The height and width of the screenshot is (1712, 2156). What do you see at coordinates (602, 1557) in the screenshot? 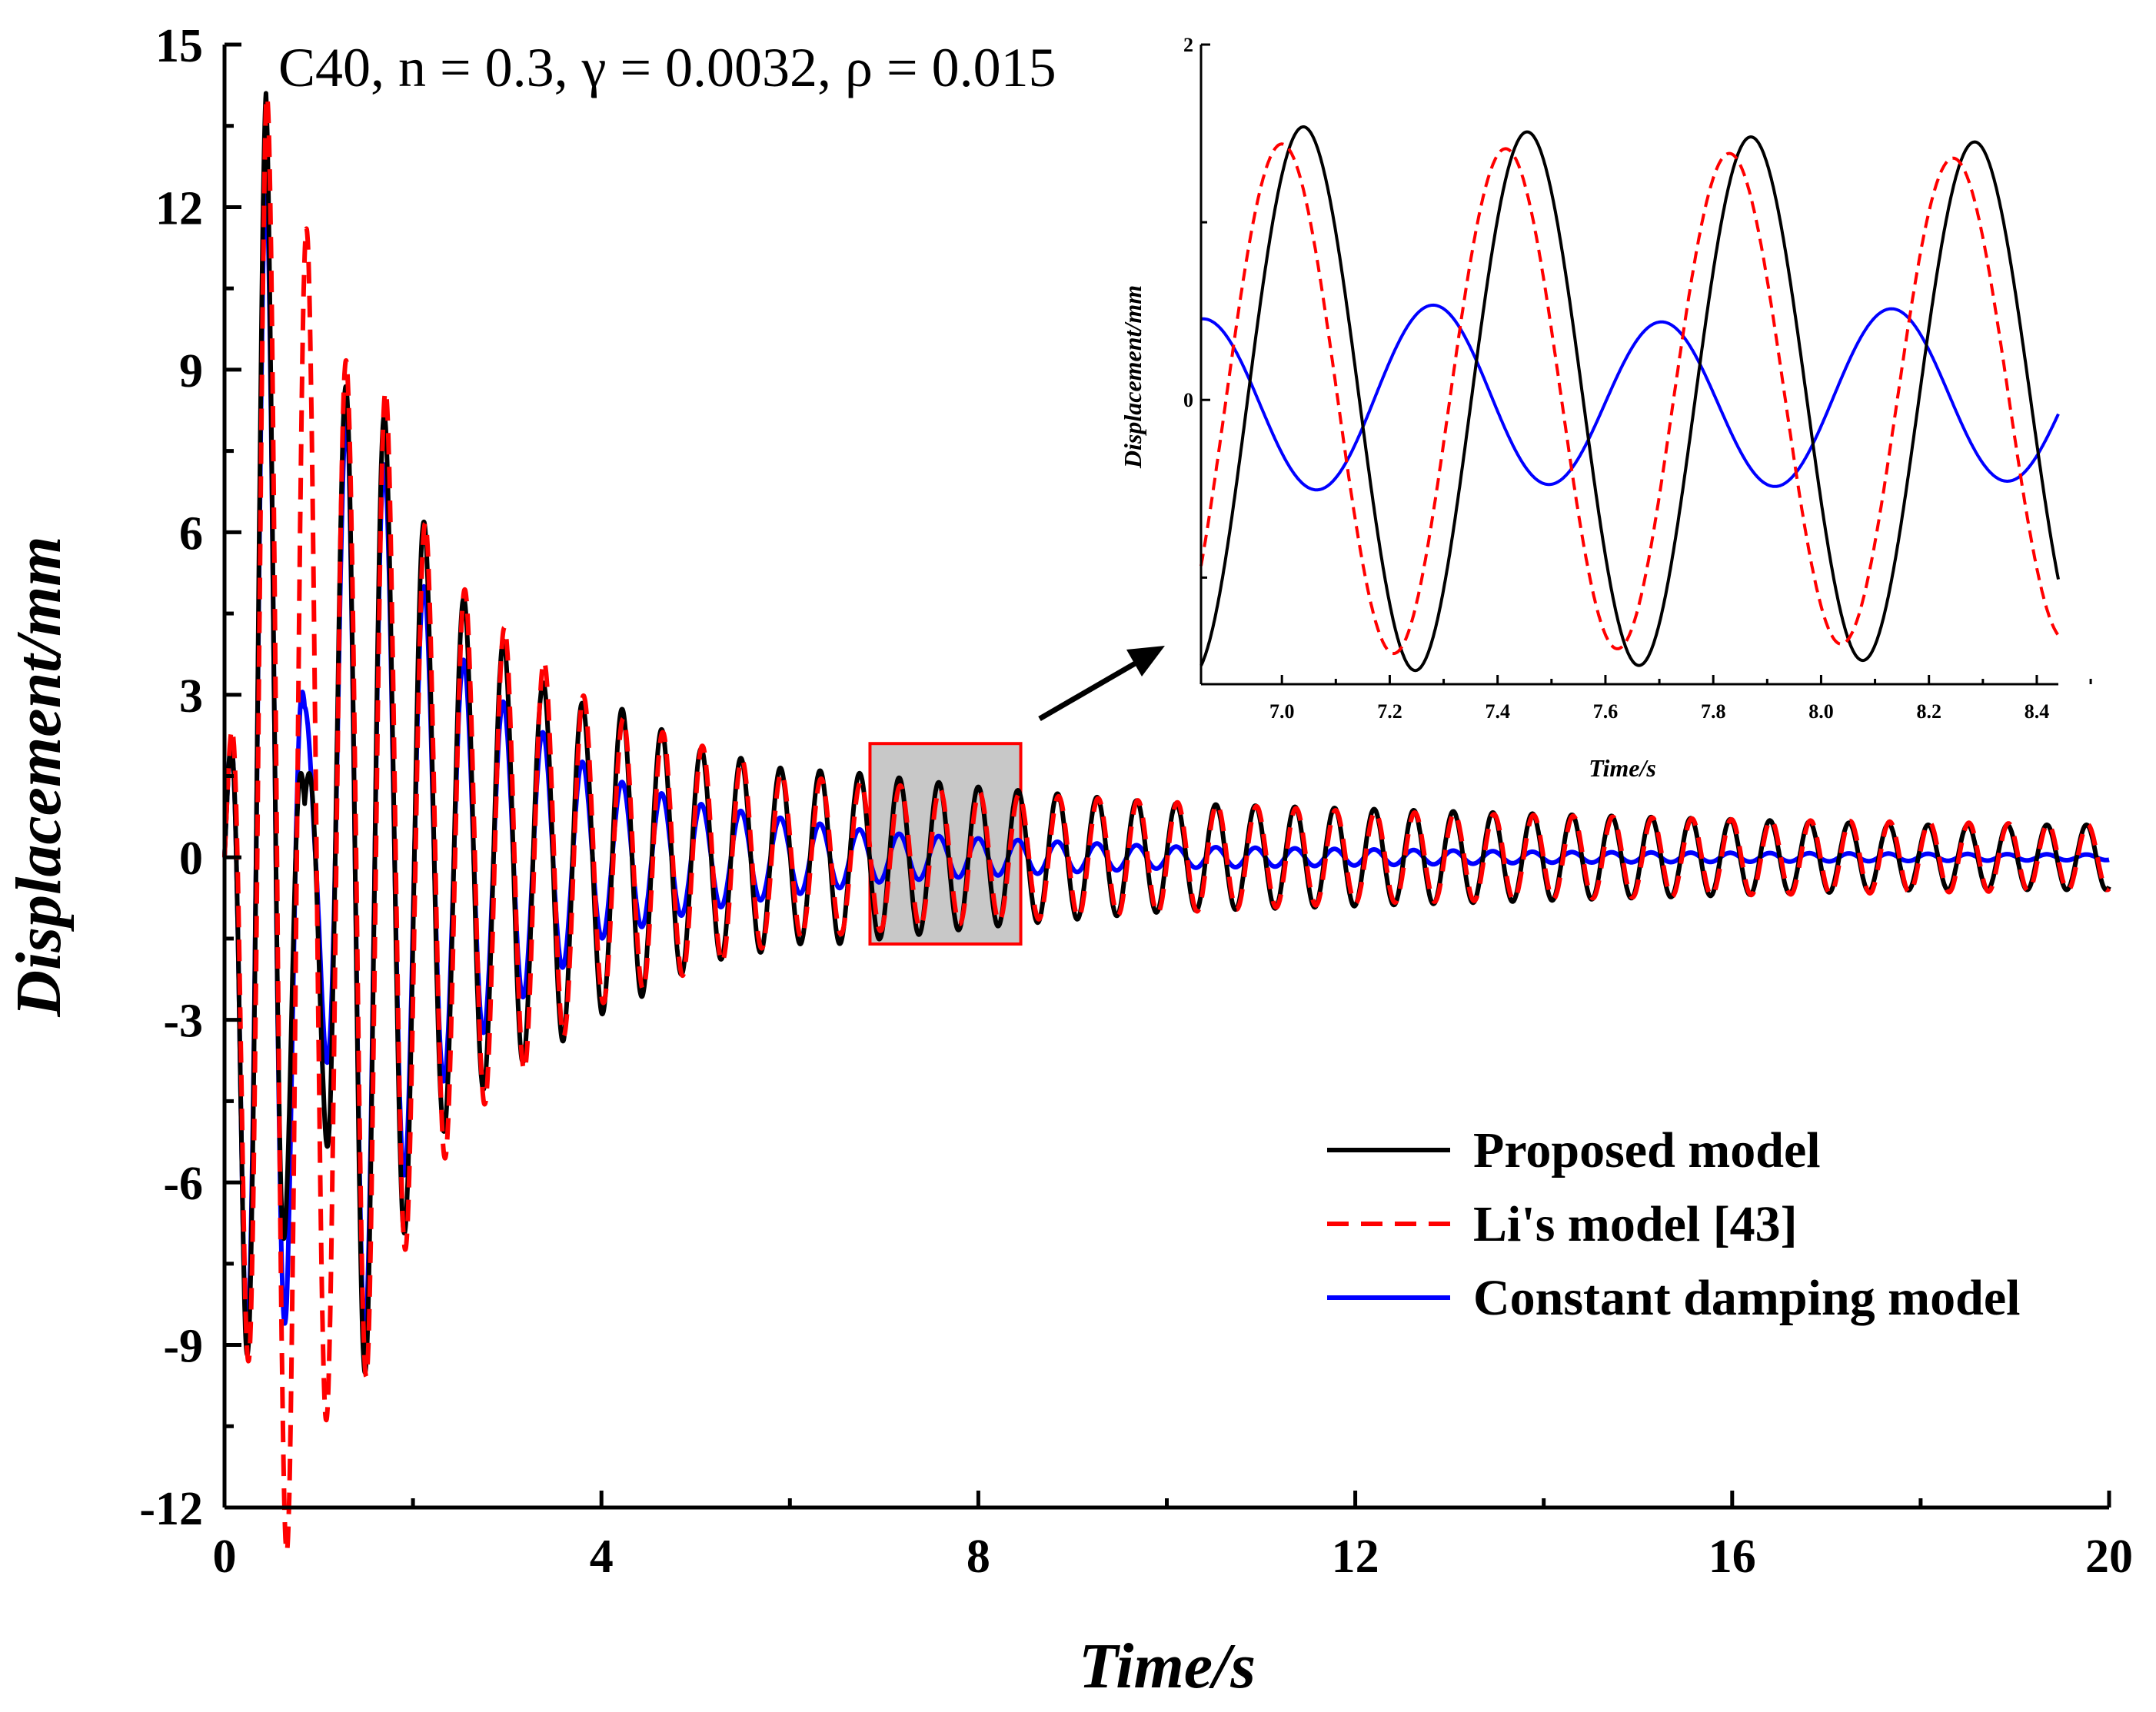
I see `x-tick-label: 4` at bounding box center [602, 1557].